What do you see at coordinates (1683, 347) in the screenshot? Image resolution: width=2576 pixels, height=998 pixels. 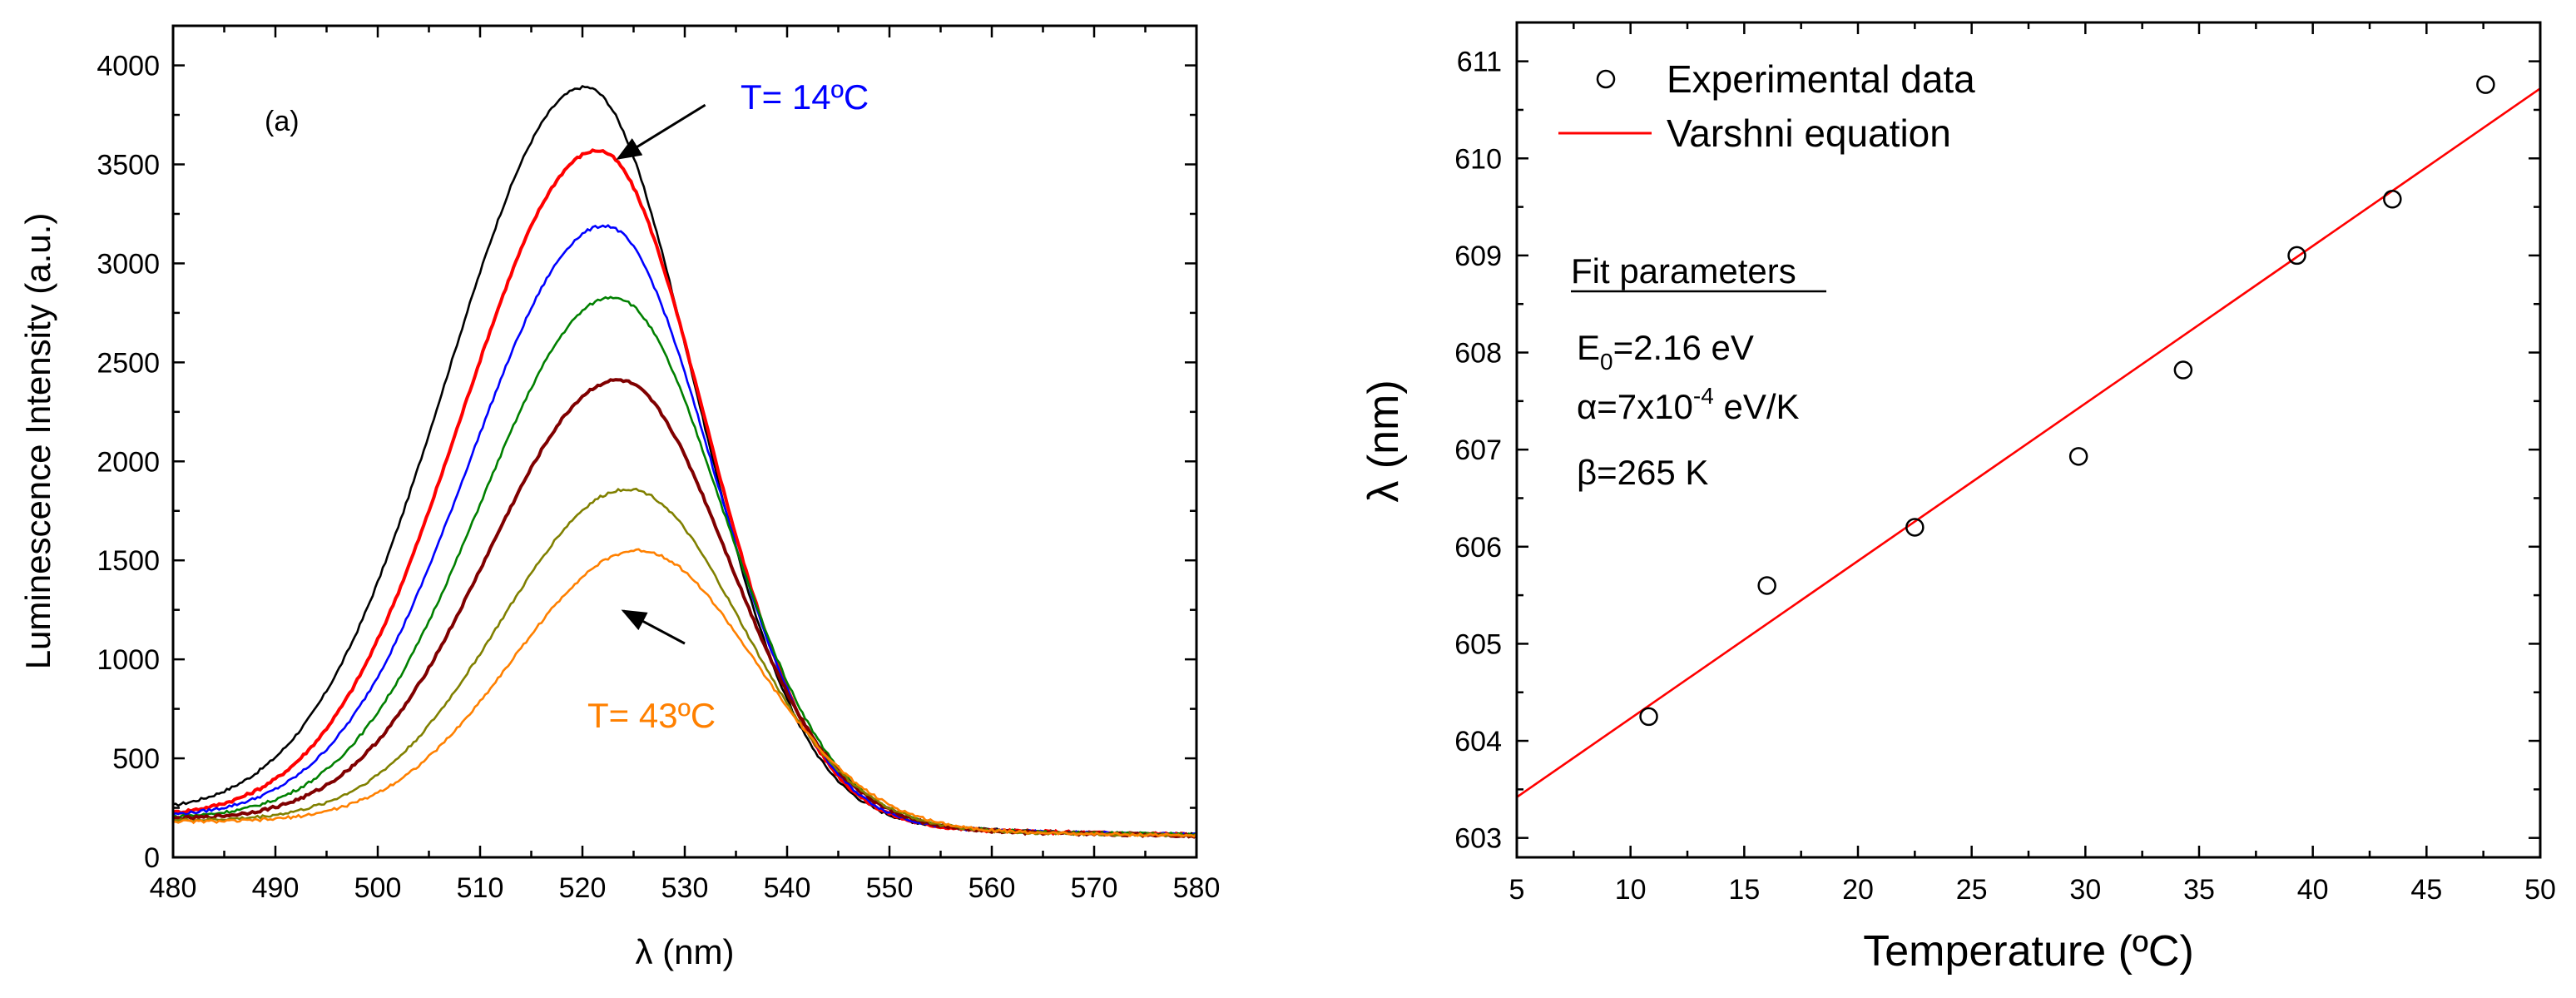 I see `fit-e0-value: =2.16 eV` at bounding box center [1683, 347].